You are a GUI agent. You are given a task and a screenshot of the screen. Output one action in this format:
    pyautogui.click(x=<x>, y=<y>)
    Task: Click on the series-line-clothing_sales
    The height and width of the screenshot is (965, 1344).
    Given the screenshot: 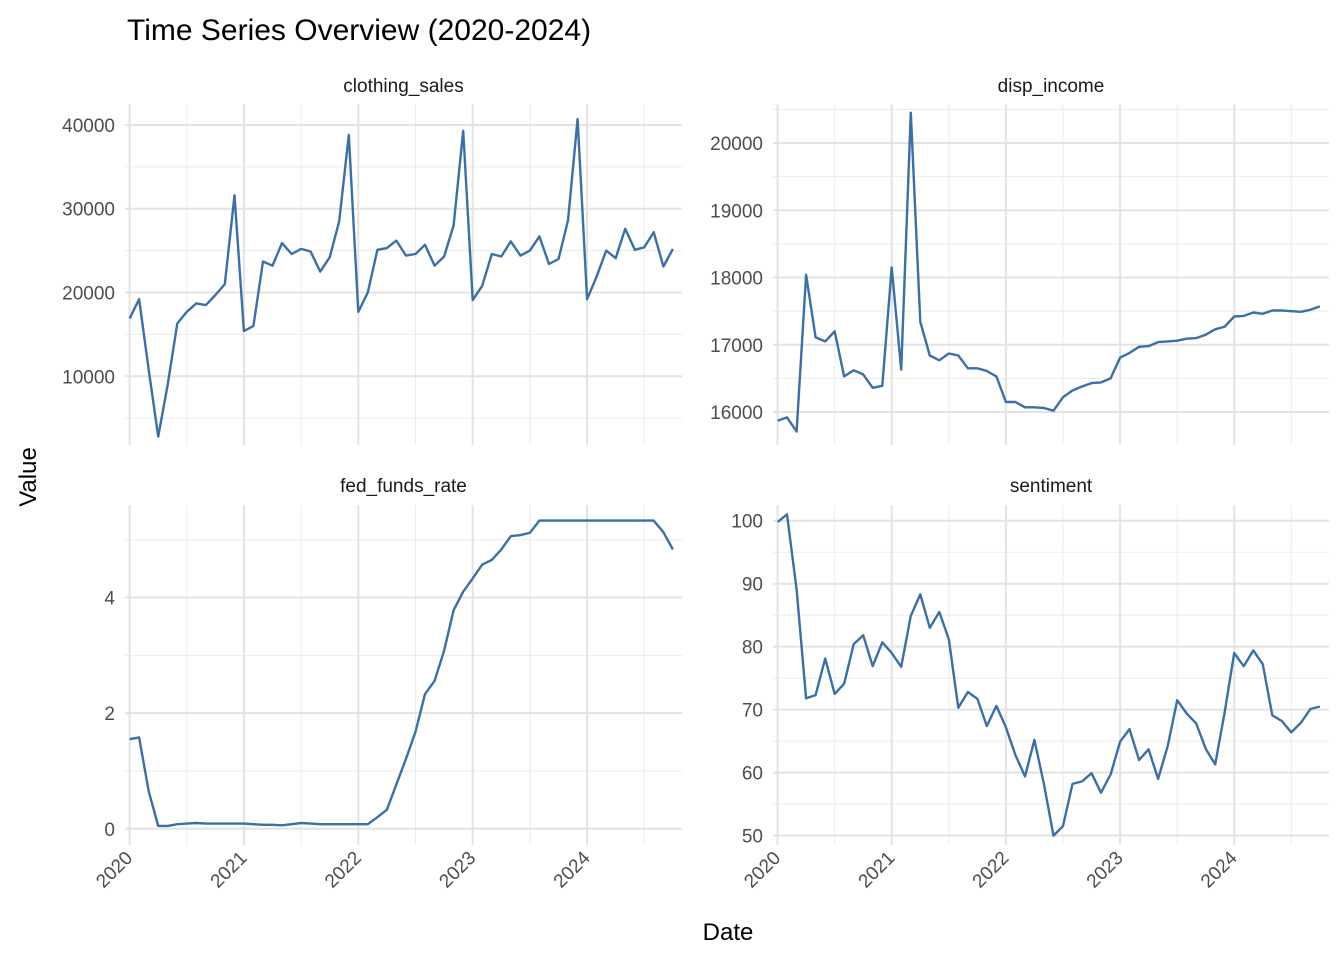 What is the action you would take?
    pyautogui.click(x=401, y=277)
    